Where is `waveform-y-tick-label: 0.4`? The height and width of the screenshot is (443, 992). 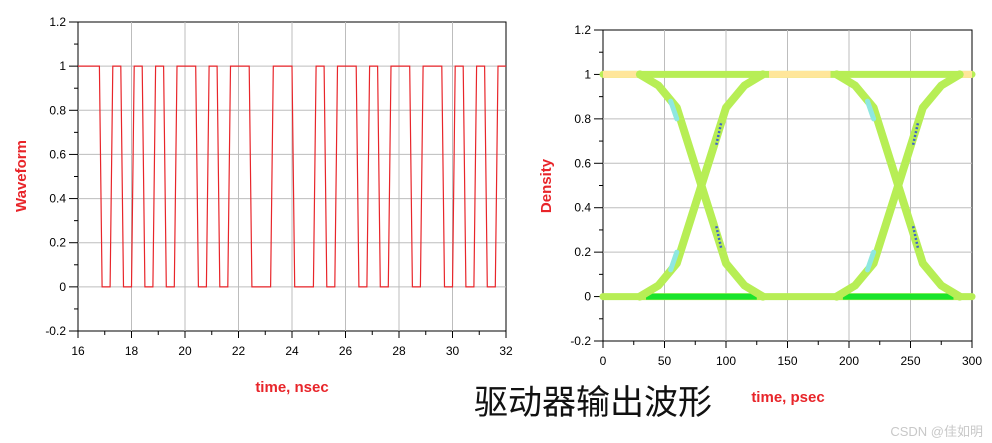 waveform-y-tick-label: 0.4 is located at coordinates (57, 199).